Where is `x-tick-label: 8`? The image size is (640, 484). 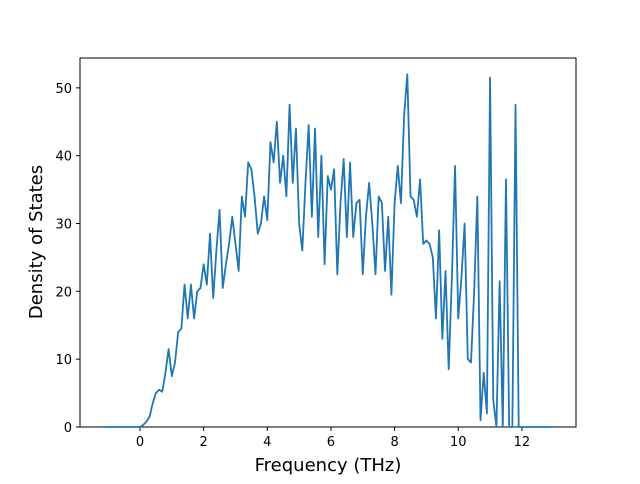
x-tick-label: 8 is located at coordinates (394, 442).